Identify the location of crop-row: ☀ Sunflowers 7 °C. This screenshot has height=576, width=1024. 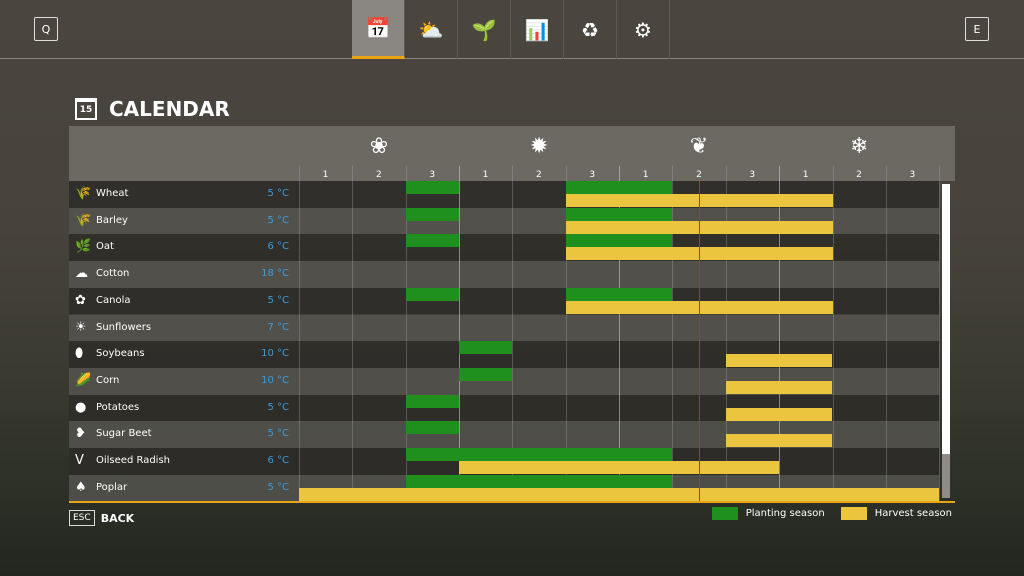
(504, 328).